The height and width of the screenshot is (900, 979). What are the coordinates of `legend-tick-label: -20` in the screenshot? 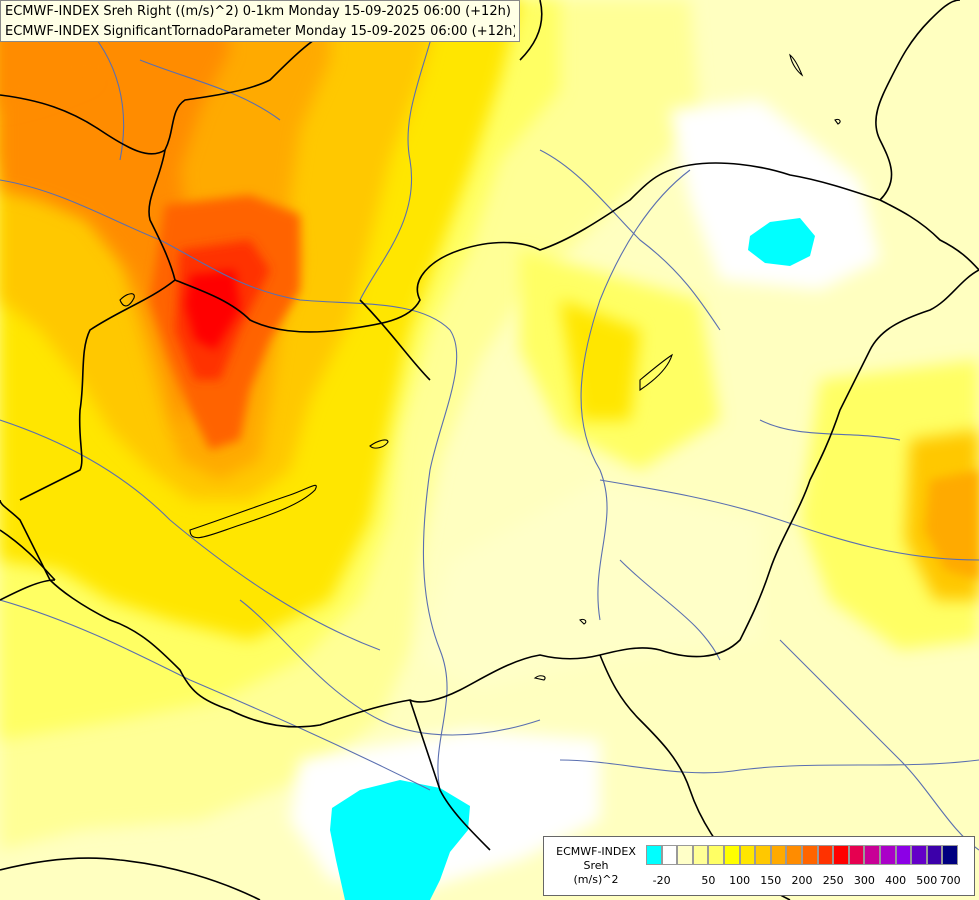 It's located at (661, 880).